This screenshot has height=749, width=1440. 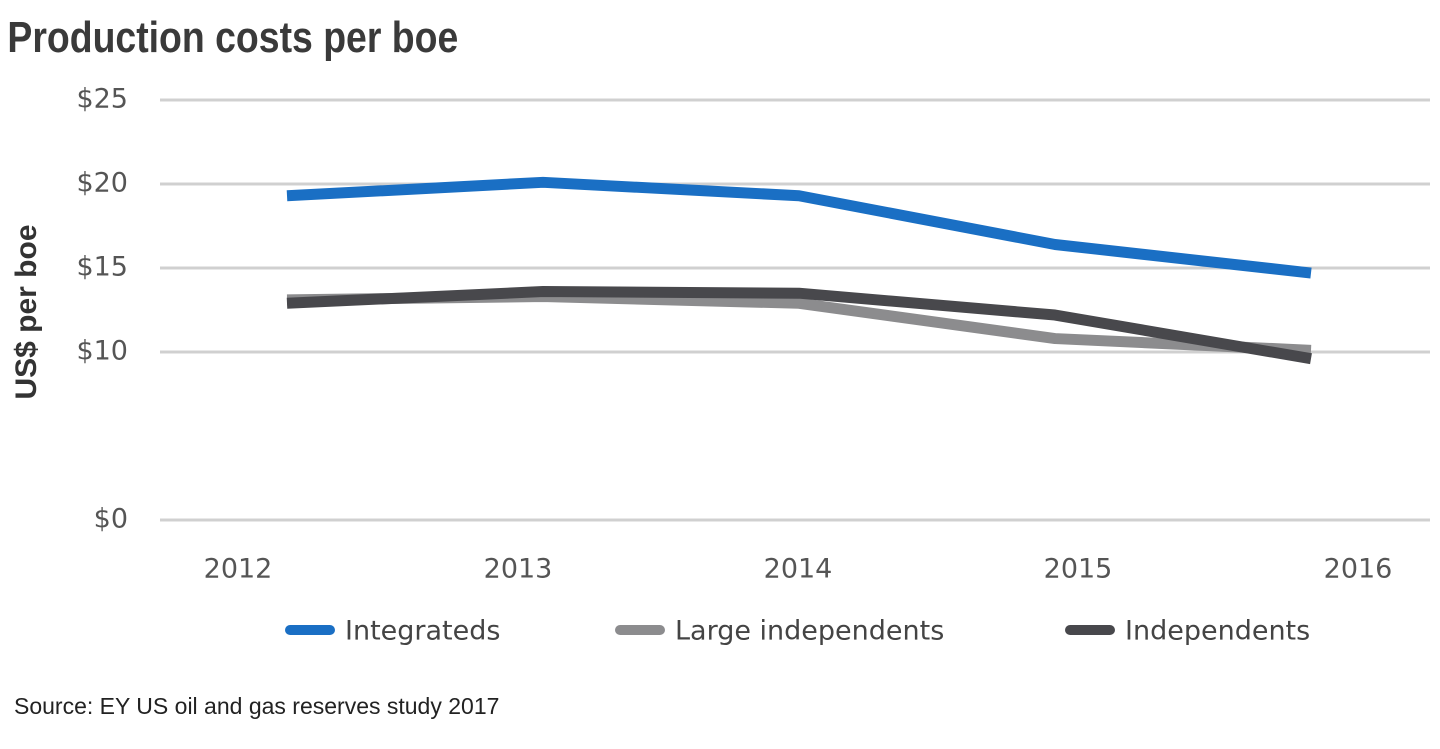 I want to click on y-tick-label: $10, so click(x=102, y=351).